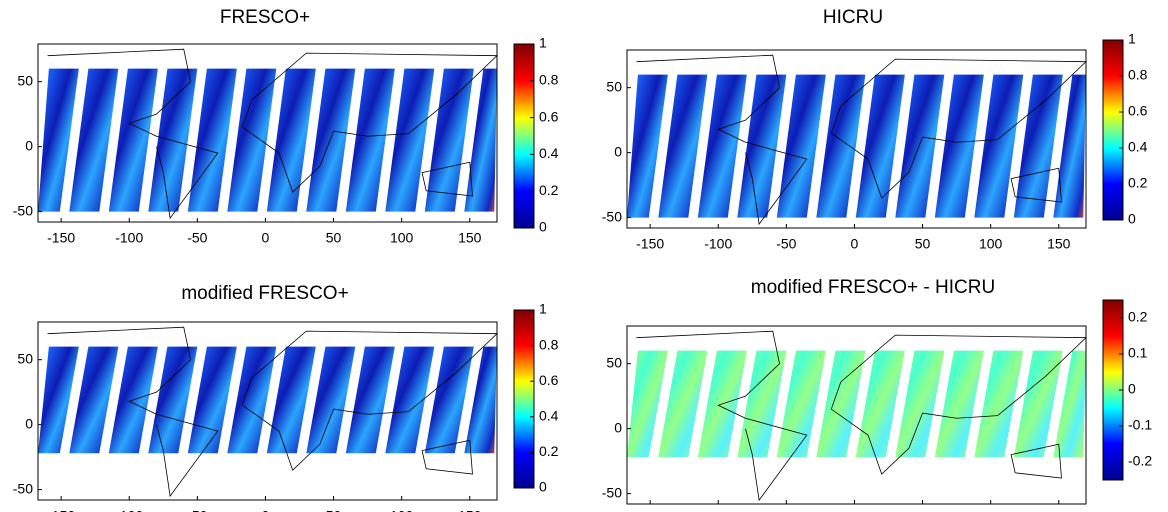 The image size is (1168, 512). What do you see at coordinates (264, 293) in the screenshot?
I see `panel-title: modified FRESCO+` at bounding box center [264, 293].